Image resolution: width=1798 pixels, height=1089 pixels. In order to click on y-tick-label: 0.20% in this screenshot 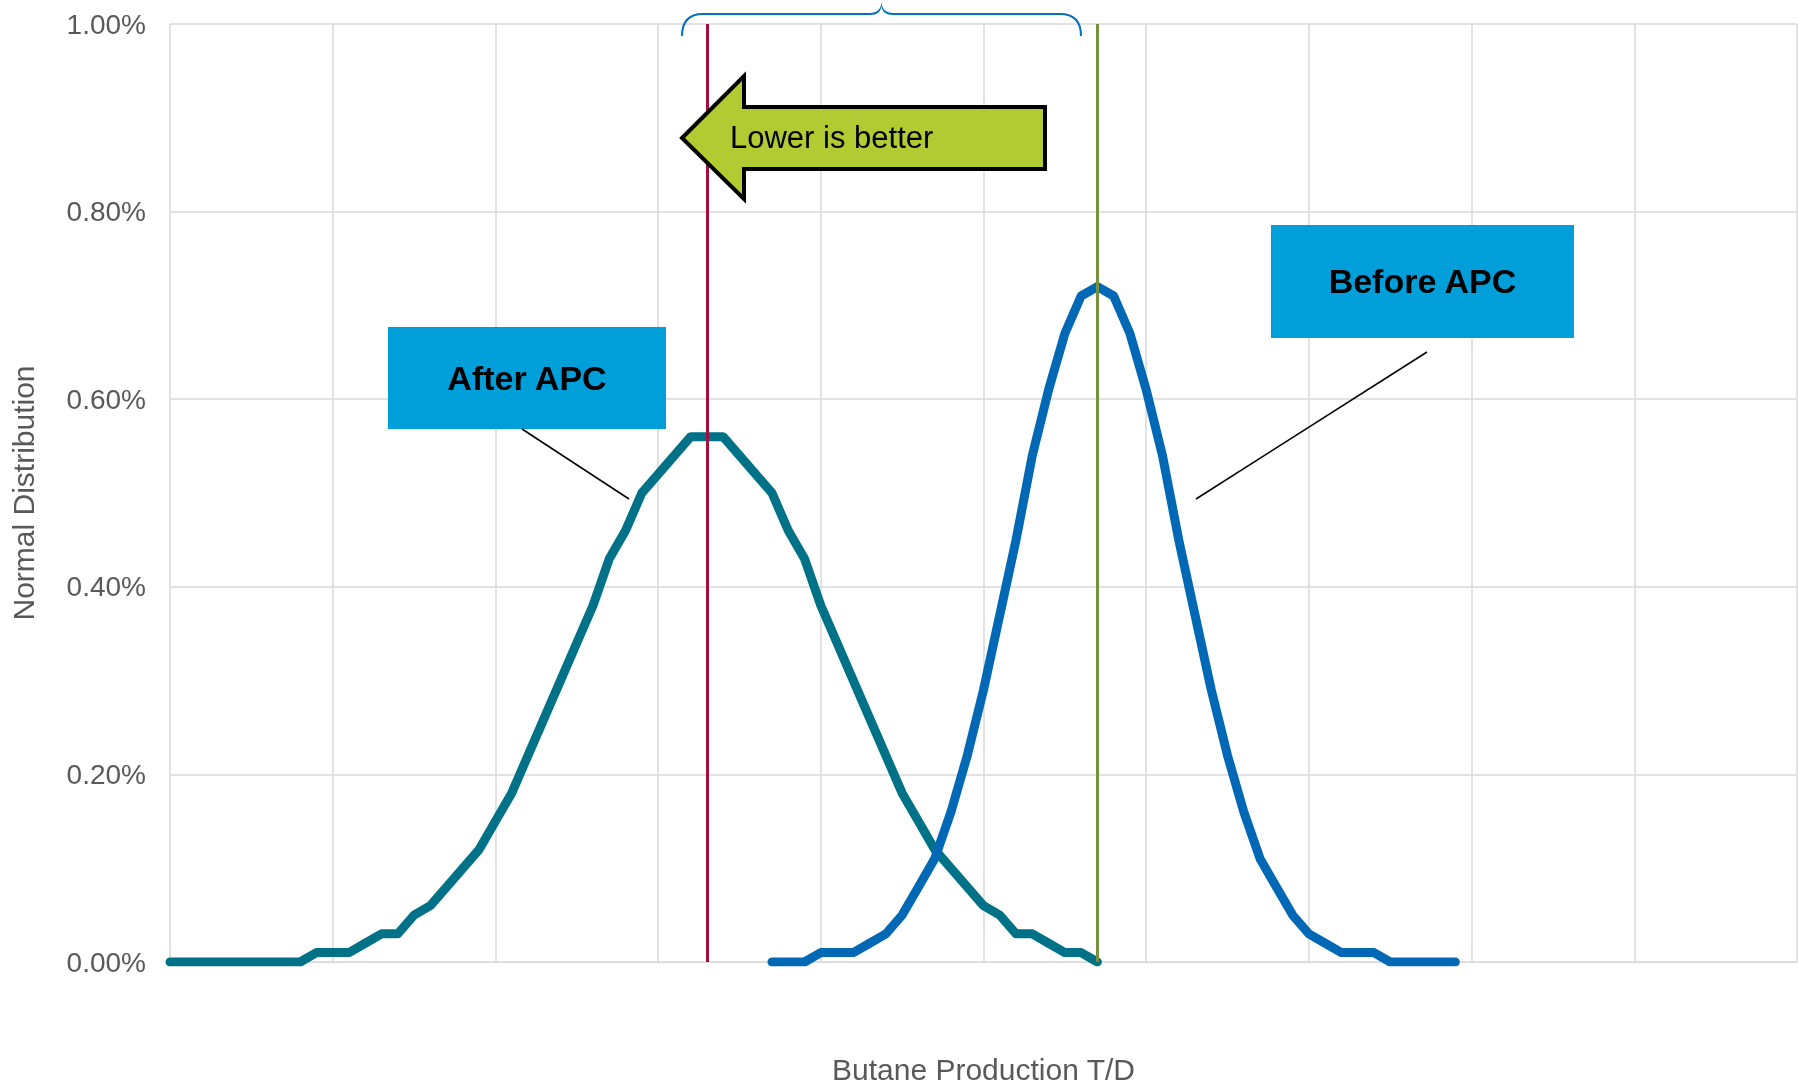, I will do `click(106, 774)`.